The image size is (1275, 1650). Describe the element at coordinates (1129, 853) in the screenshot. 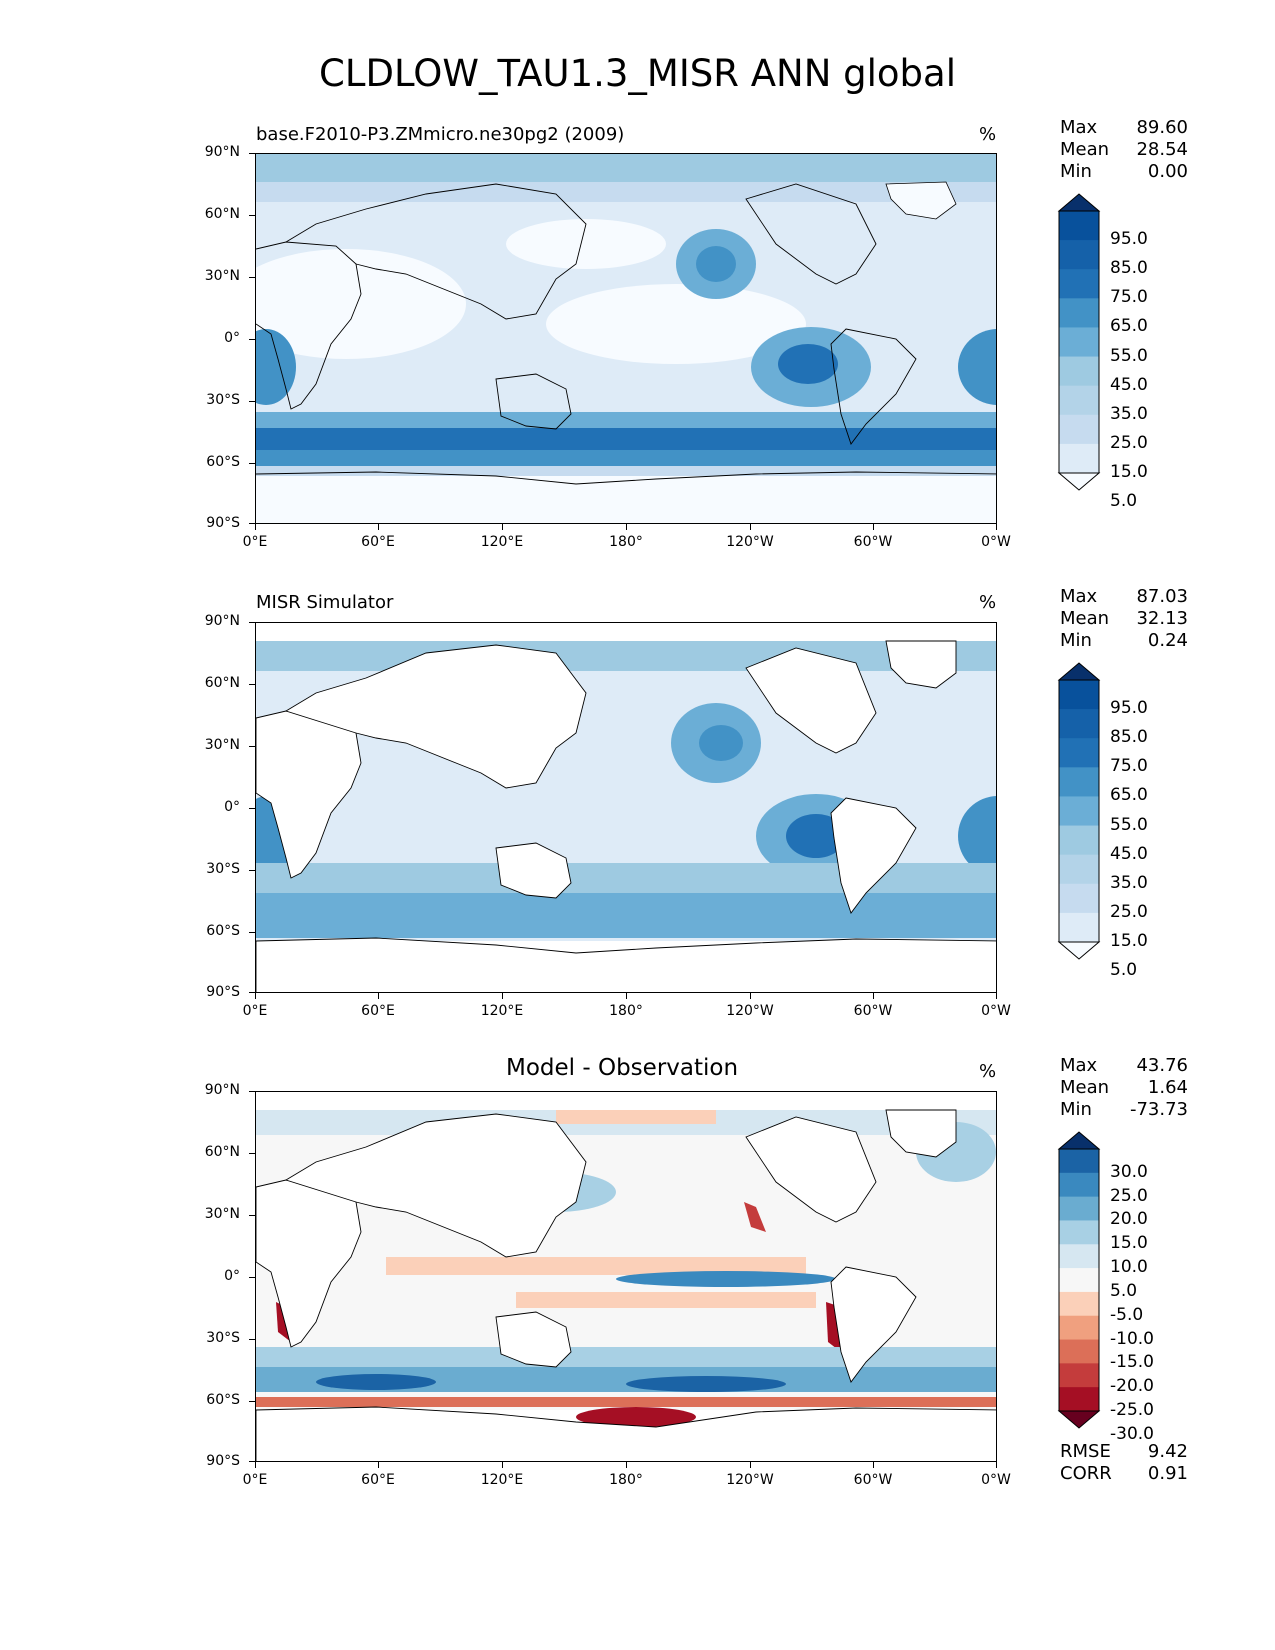

I see `colorbar-tick-label: 45.0` at that location.